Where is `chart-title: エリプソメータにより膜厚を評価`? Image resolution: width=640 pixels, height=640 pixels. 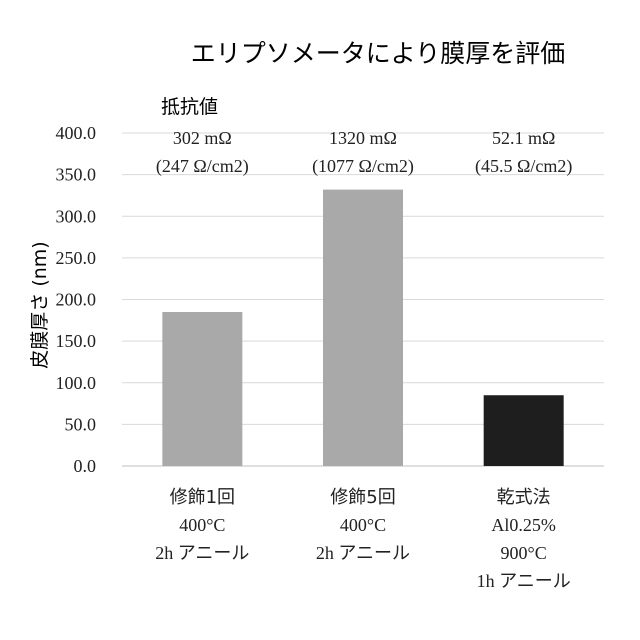 chart-title: エリプソメータにより膜厚を評価 is located at coordinates (378, 53).